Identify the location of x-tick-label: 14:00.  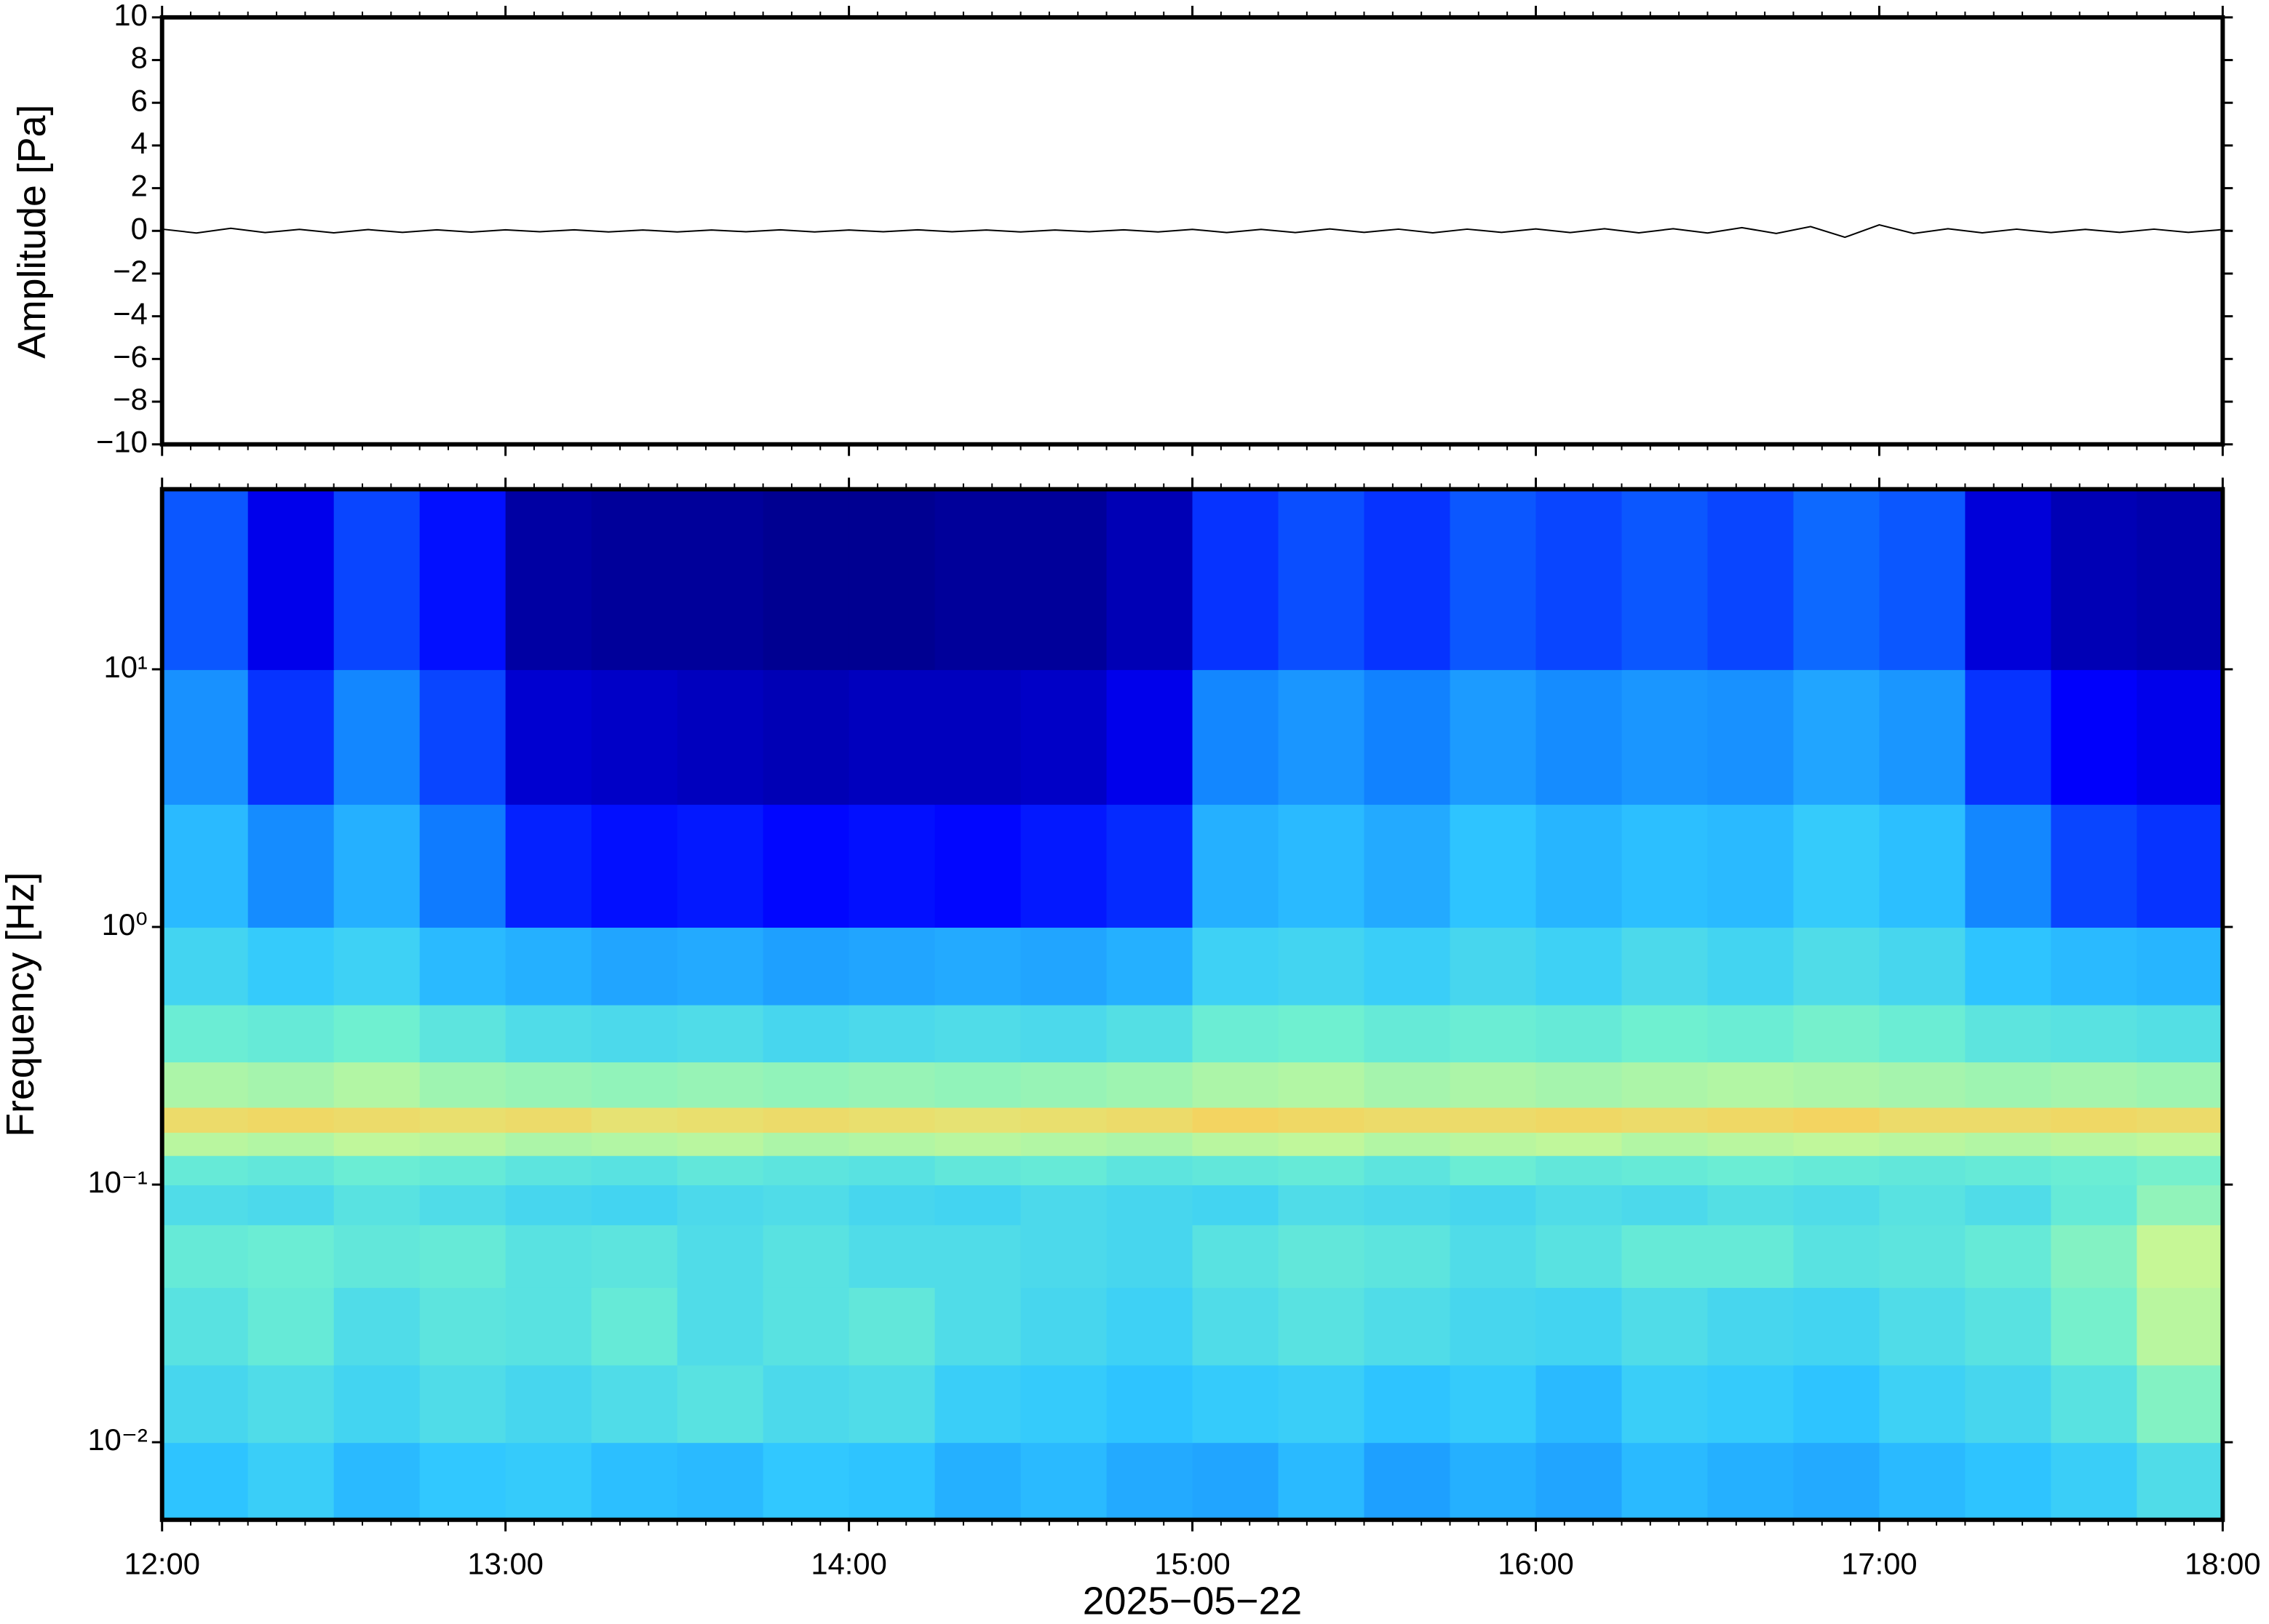
(848, 1563).